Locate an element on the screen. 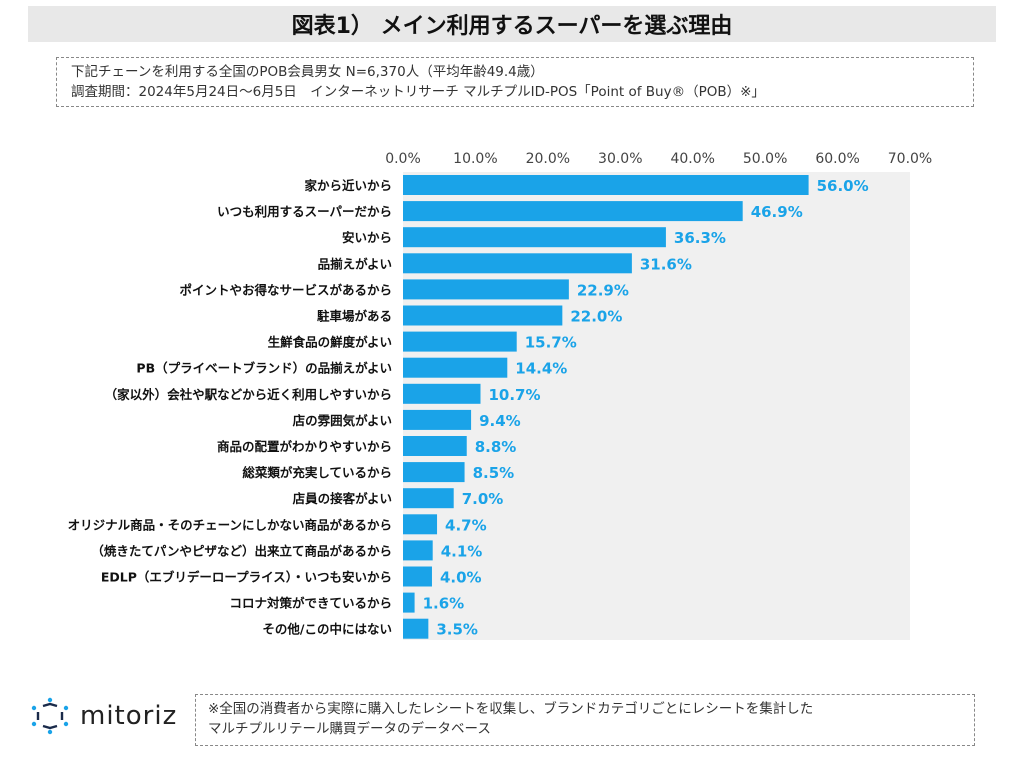 This screenshot has width=1024, height=766. category-label: 安いから is located at coordinates (367, 237).